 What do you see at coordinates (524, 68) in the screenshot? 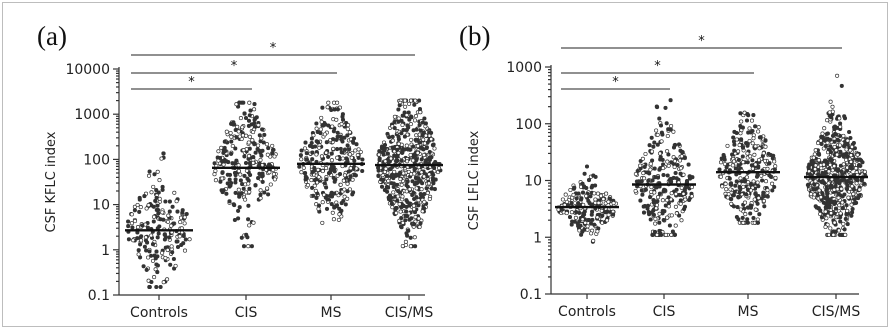
I see `y-tick-label: 1000` at bounding box center [524, 68].